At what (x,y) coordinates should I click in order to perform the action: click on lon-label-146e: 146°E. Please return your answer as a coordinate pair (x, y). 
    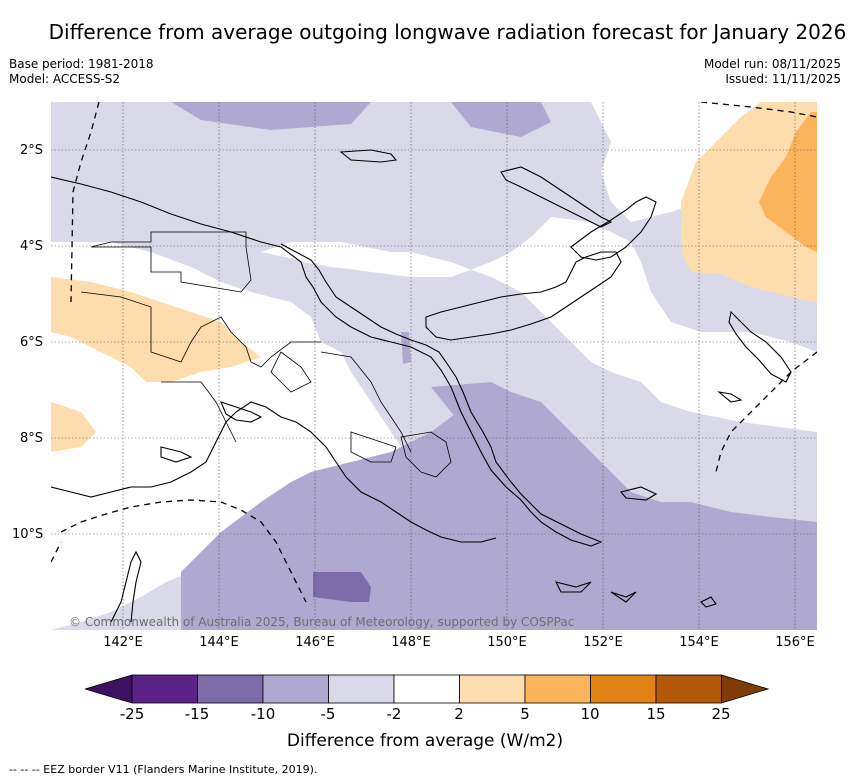
    Looking at the image, I should click on (315, 642).